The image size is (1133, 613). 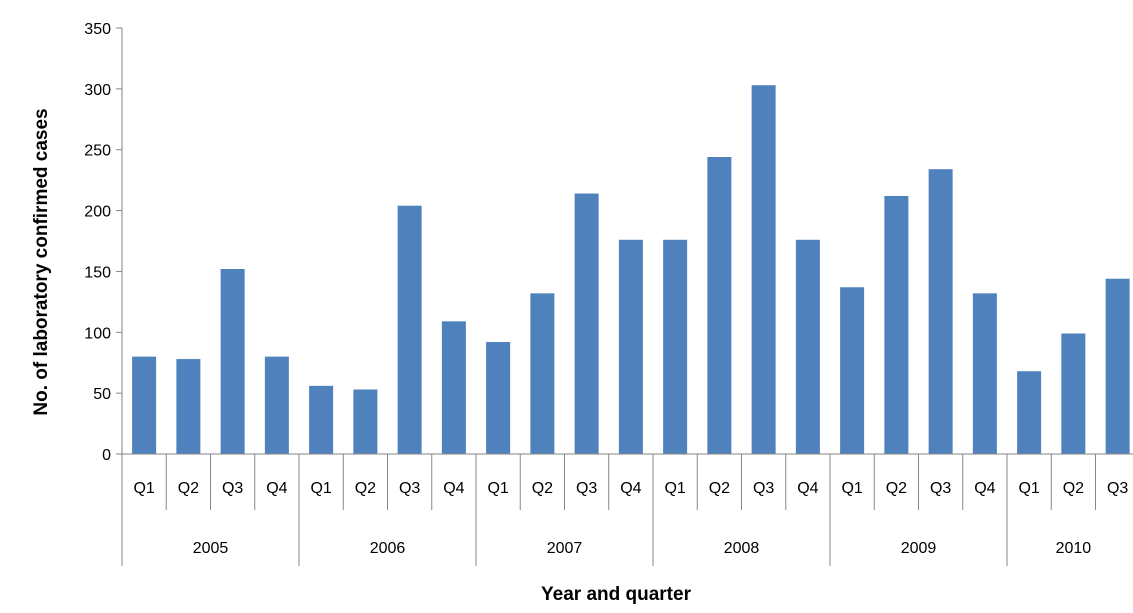 What do you see at coordinates (97, 272) in the screenshot?
I see `y-tick-label: 150` at bounding box center [97, 272].